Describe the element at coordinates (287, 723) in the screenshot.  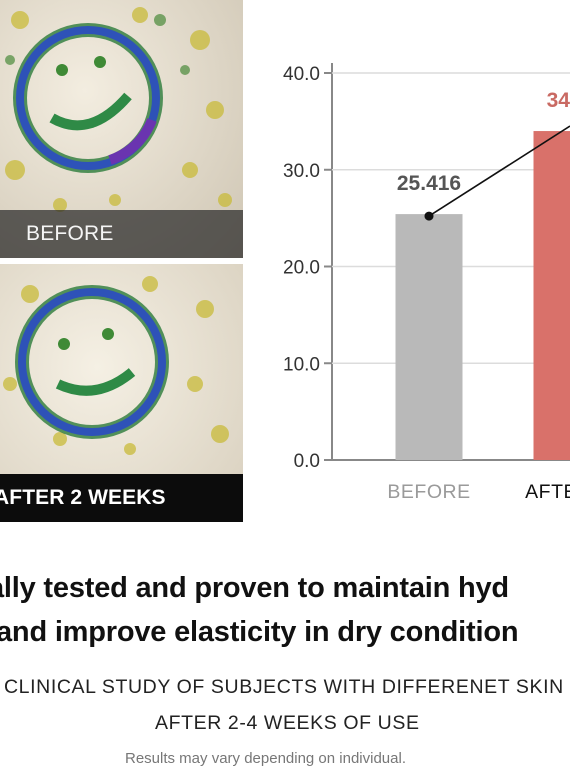
I see `study-duration: AFTER 2-4 WEEKS OF USE` at that location.